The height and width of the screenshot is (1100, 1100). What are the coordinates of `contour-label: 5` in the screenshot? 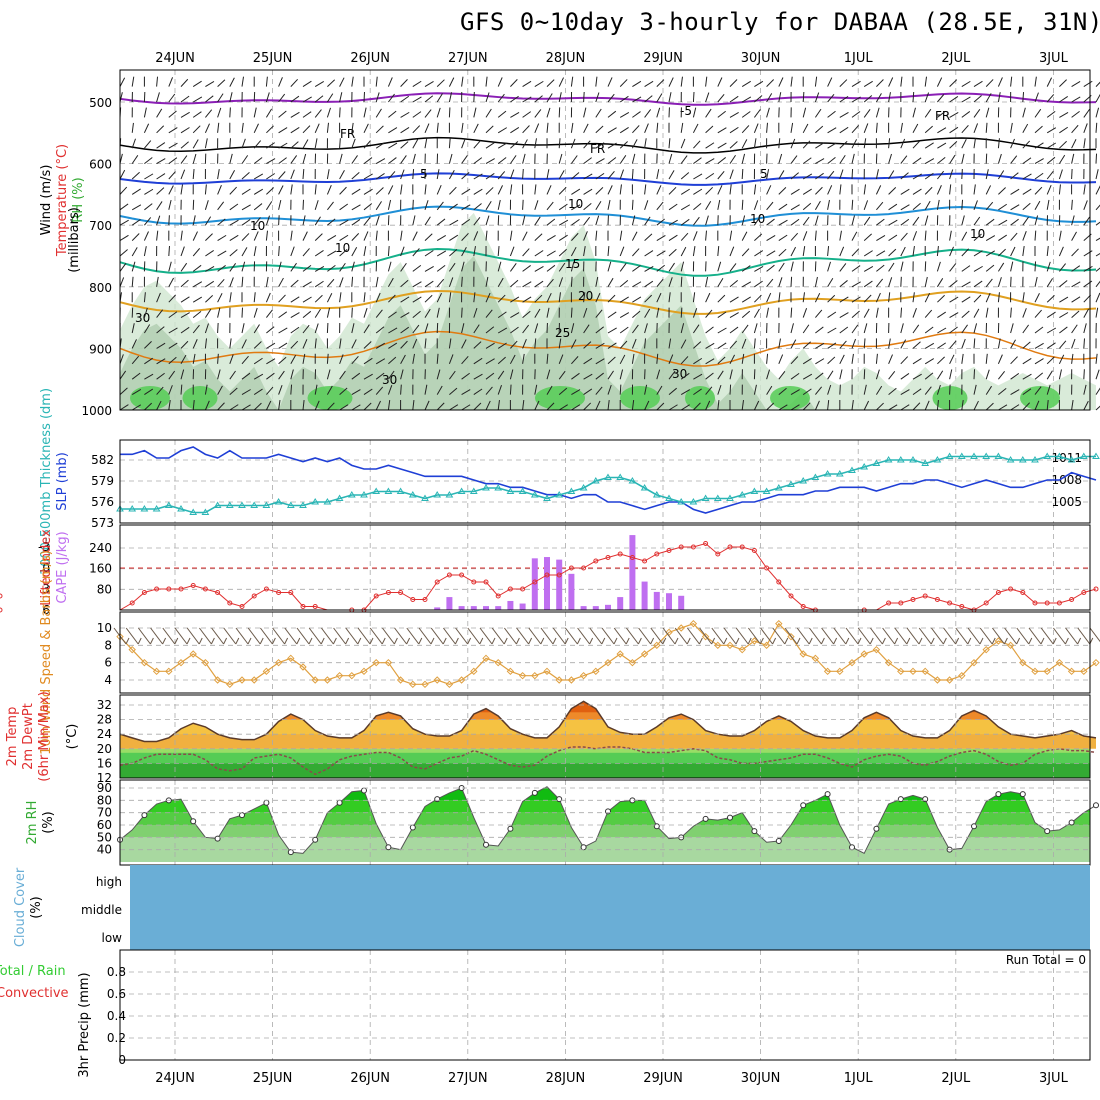 It's located at (424, 174).